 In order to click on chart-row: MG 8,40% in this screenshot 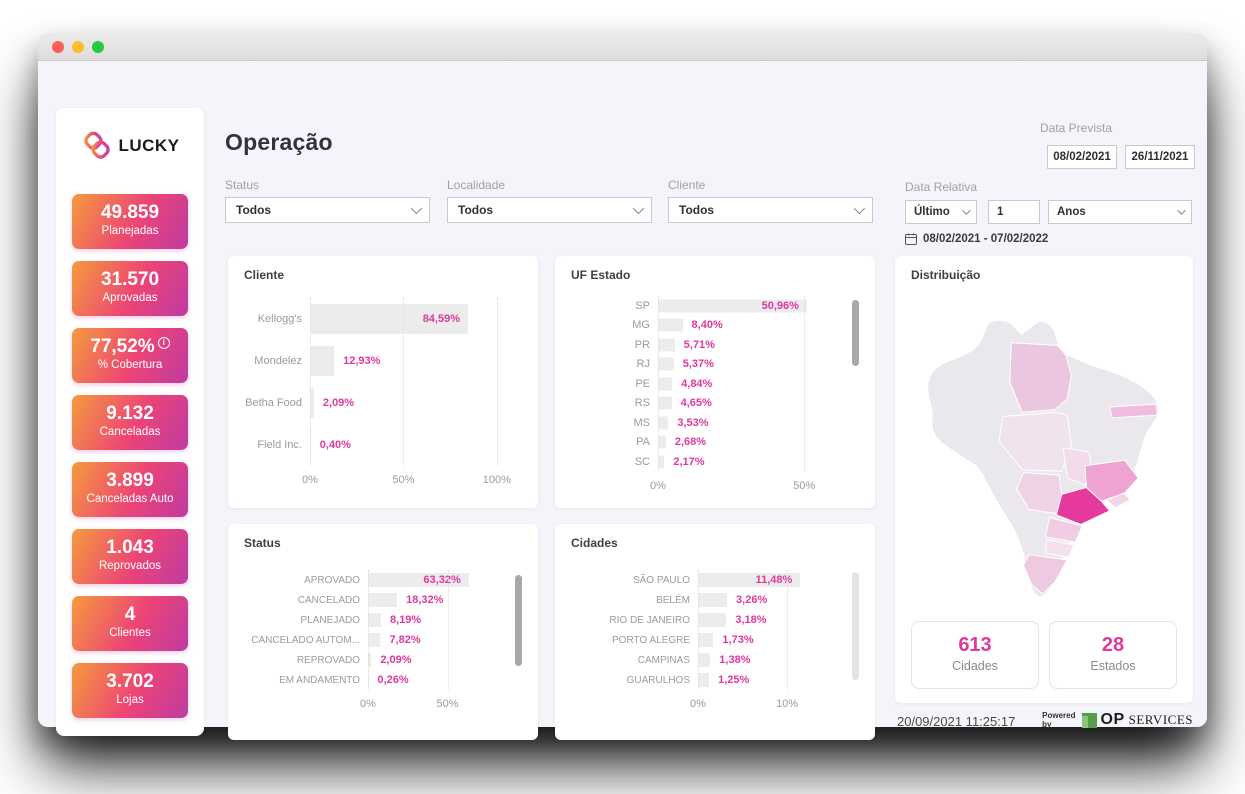, I will do `click(708, 326)`.